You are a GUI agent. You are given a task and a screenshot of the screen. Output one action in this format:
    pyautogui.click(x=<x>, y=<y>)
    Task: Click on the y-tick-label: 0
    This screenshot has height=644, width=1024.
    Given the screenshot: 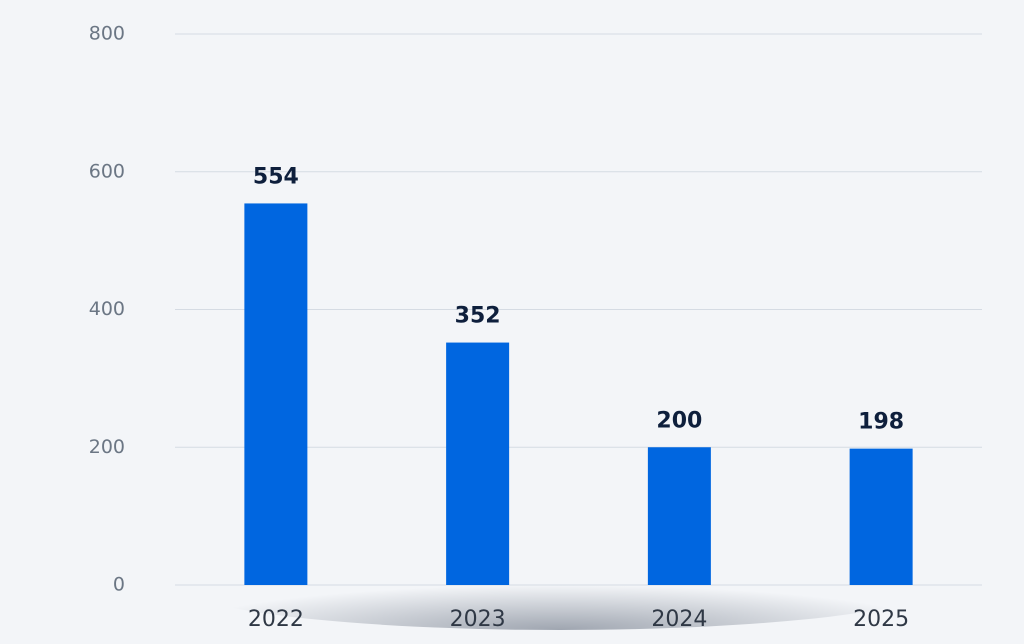 What is the action you would take?
    pyautogui.click(x=119, y=585)
    